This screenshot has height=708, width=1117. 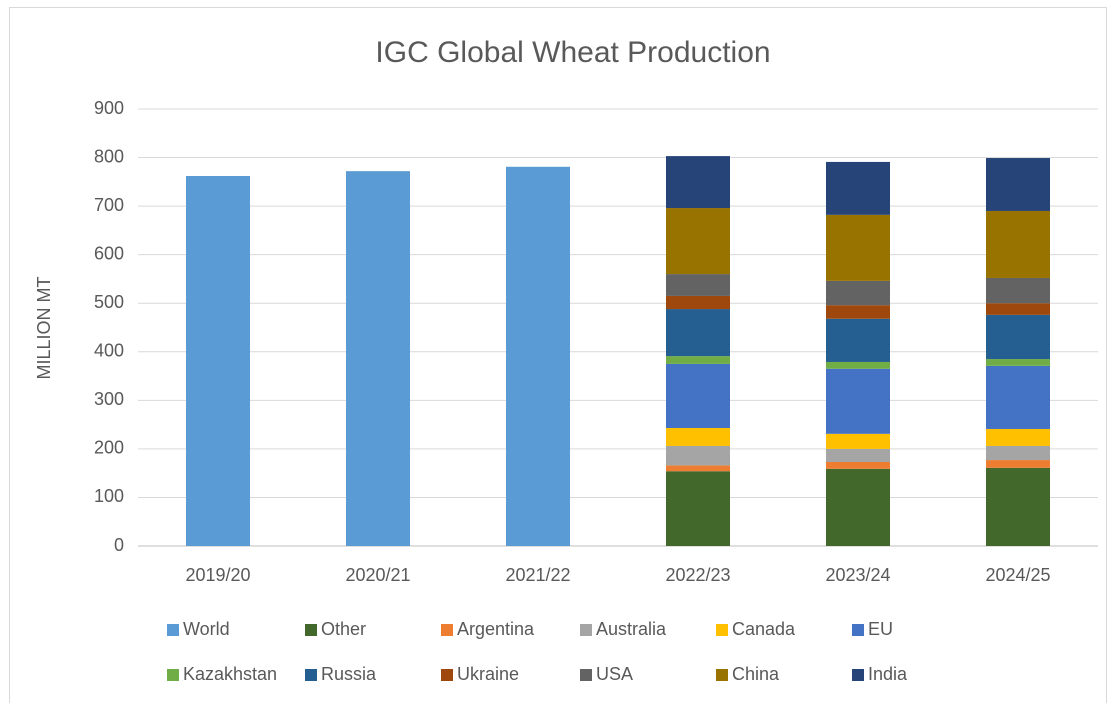 What do you see at coordinates (109, 448) in the screenshot?
I see `y-tick-label: 200` at bounding box center [109, 448].